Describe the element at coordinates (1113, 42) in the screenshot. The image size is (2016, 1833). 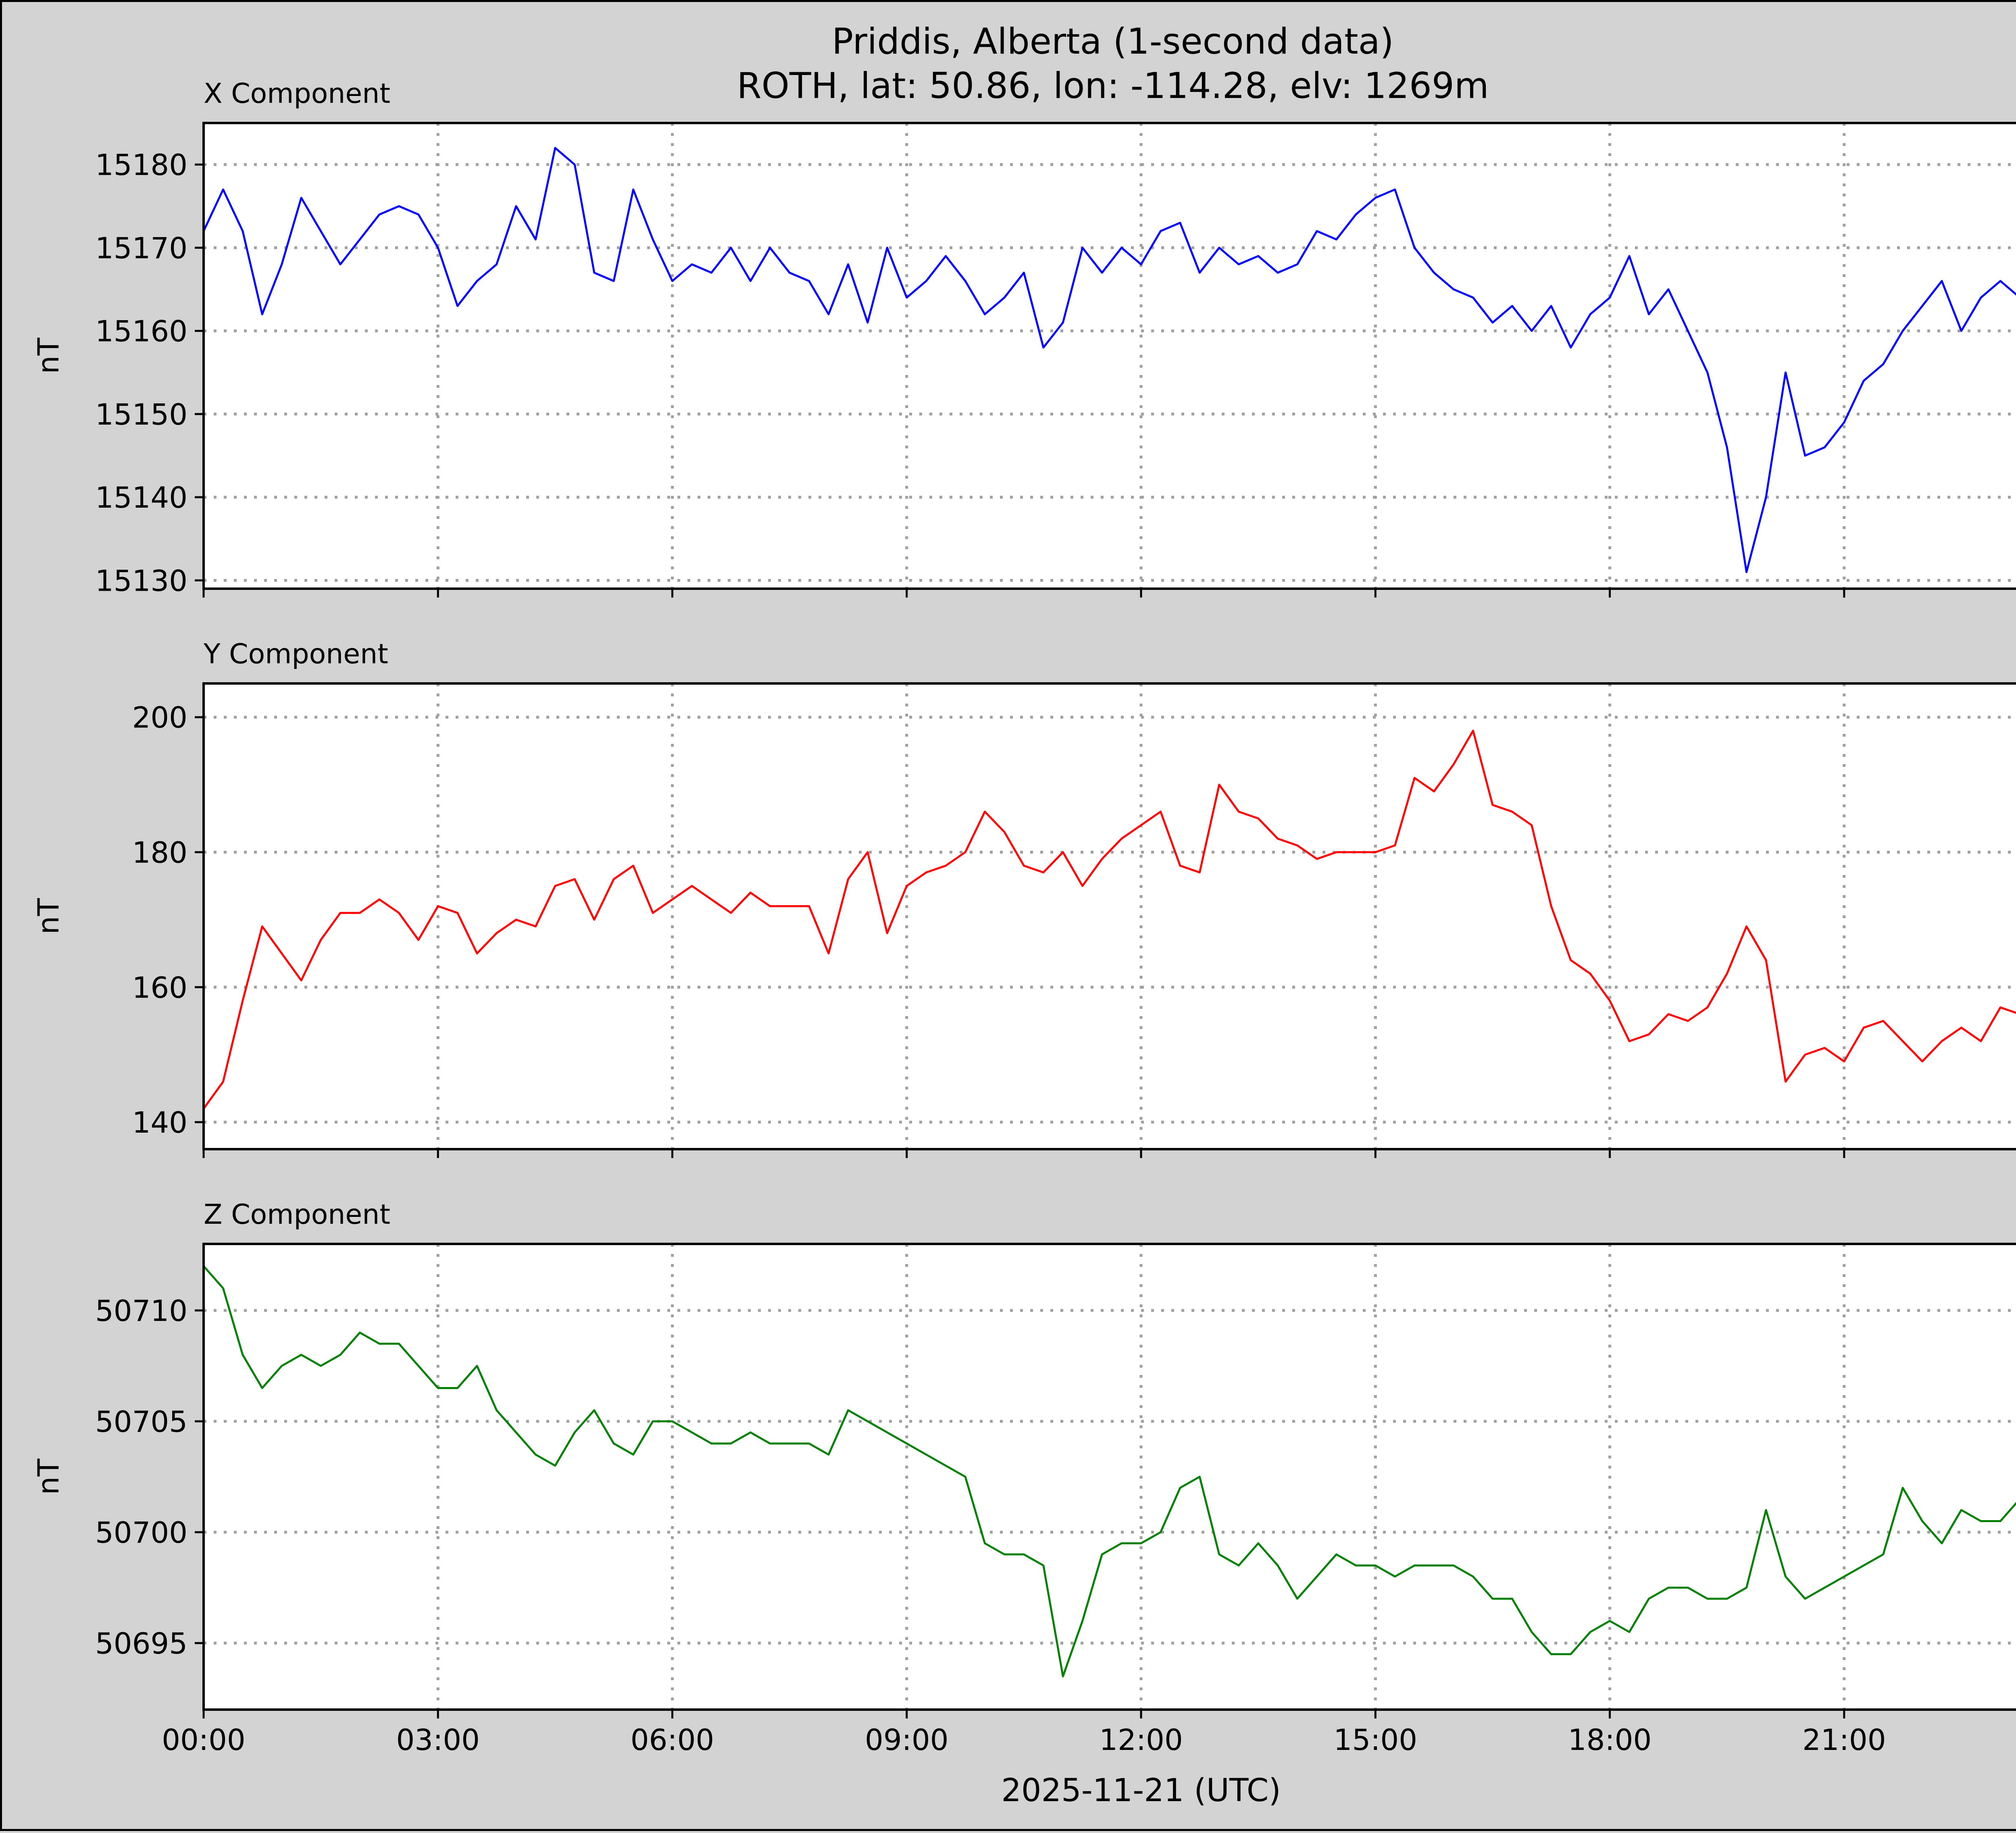
I see `figure-title-line1: Priddis, Alberta (1-second data)` at that location.